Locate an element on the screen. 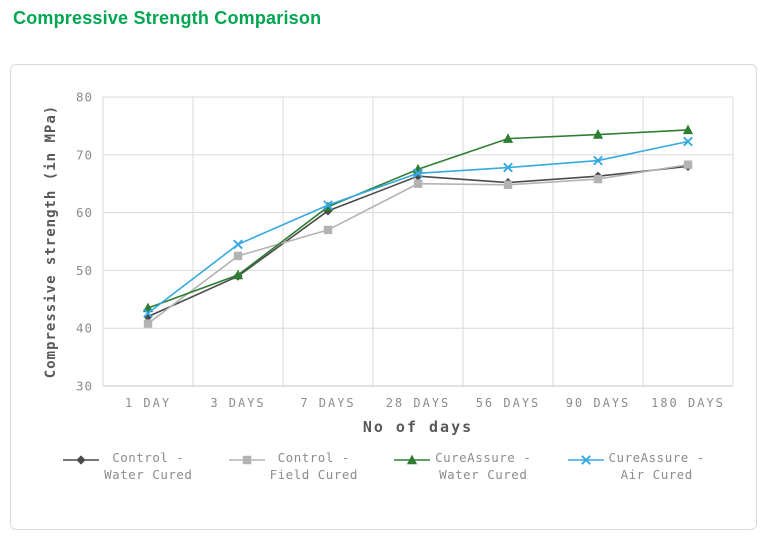 This screenshot has width=768, height=539. y-tick-label: 30 is located at coordinates (83, 386).